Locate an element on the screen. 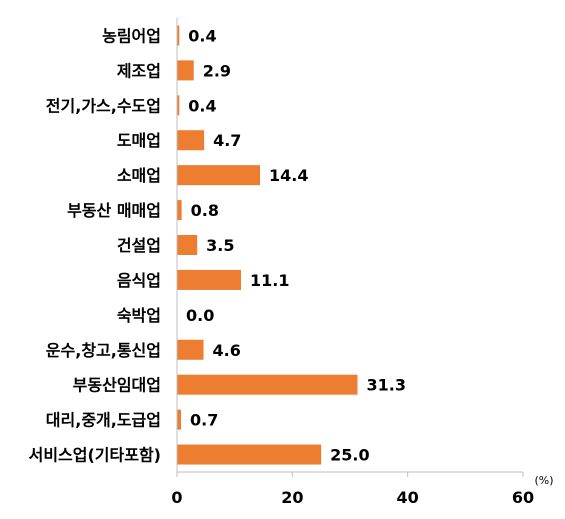  category-label: 음식업 is located at coordinates (139, 280).